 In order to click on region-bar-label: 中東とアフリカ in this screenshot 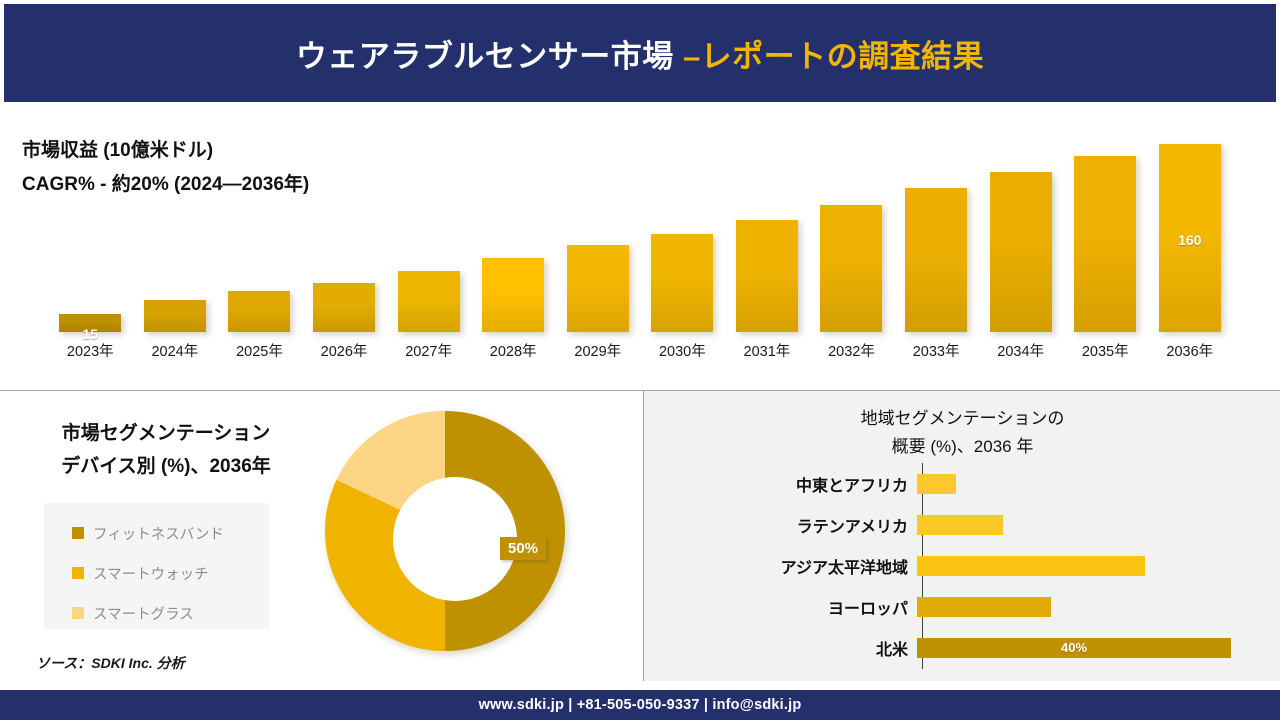, I will do `click(851, 486)`.